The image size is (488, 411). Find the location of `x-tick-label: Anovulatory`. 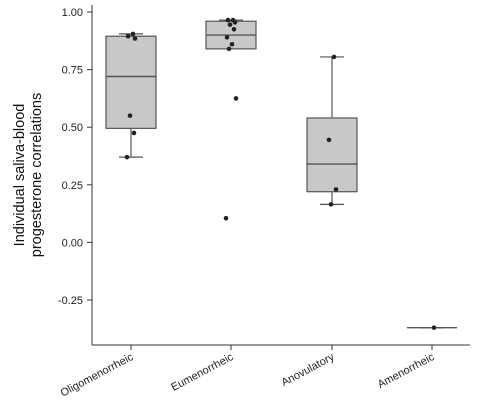

x-tick-label: Anovulatory is located at coordinates (307, 370).